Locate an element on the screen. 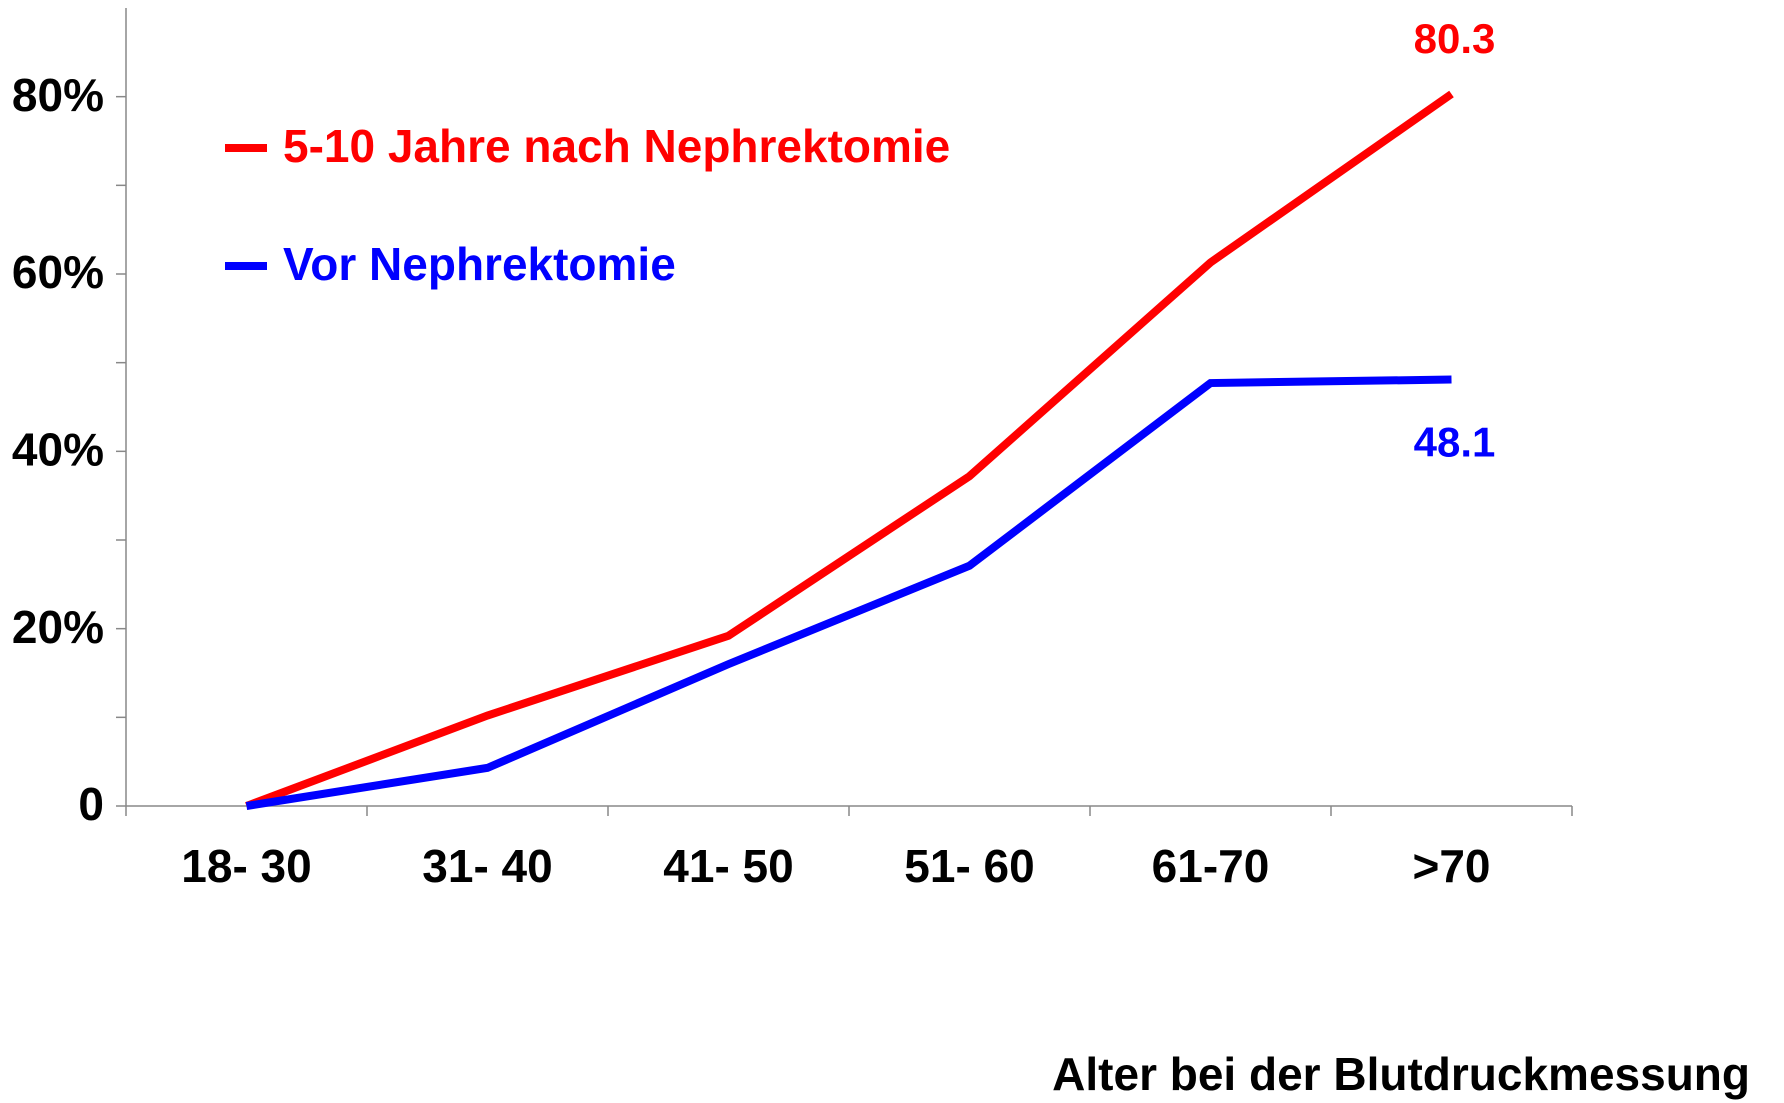 The height and width of the screenshot is (1103, 1784). data-label: 48.1 is located at coordinates (1455, 442).